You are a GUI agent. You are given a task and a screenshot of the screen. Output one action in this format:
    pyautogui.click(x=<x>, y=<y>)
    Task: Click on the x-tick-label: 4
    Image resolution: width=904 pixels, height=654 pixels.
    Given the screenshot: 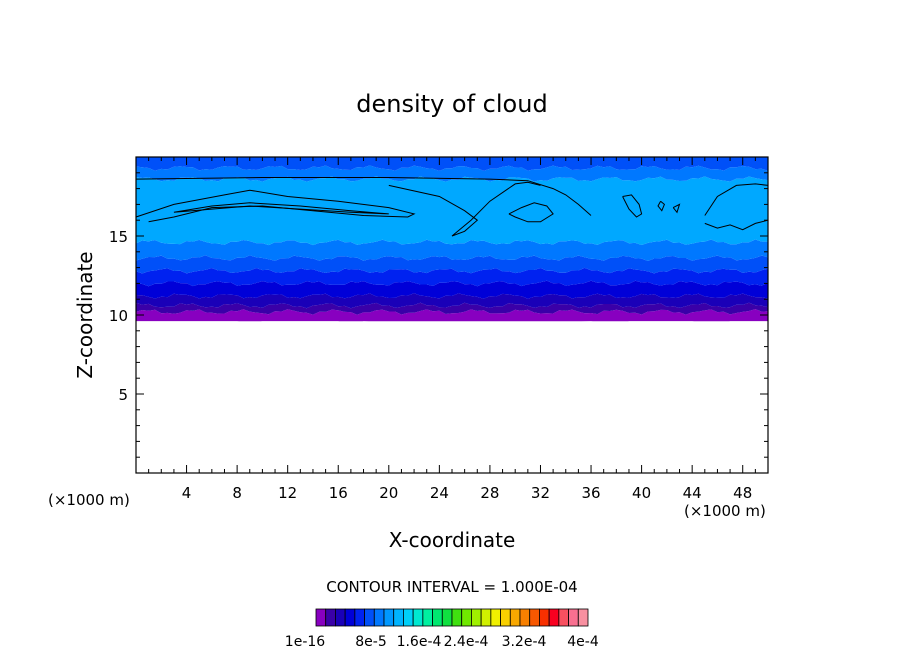 What is the action you would take?
    pyautogui.click(x=187, y=493)
    